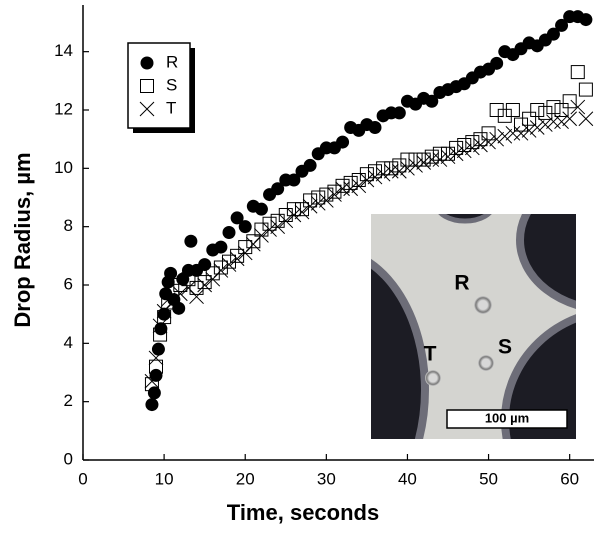  What do you see at coordinates (68, 283) in the screenshot?
I see `y-tick-label: 6` at bounding box center [68, 283].